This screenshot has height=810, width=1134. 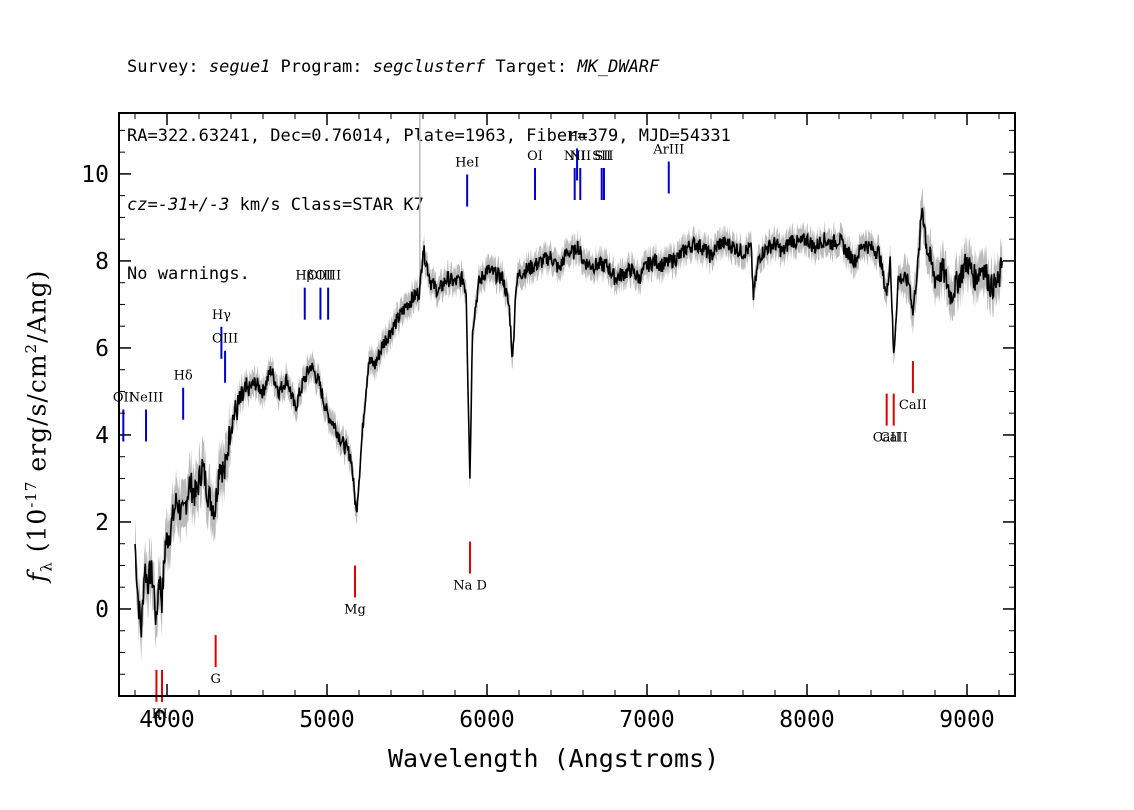 I want to click on x-tick-label: 7000, so click(x=646, y=720).